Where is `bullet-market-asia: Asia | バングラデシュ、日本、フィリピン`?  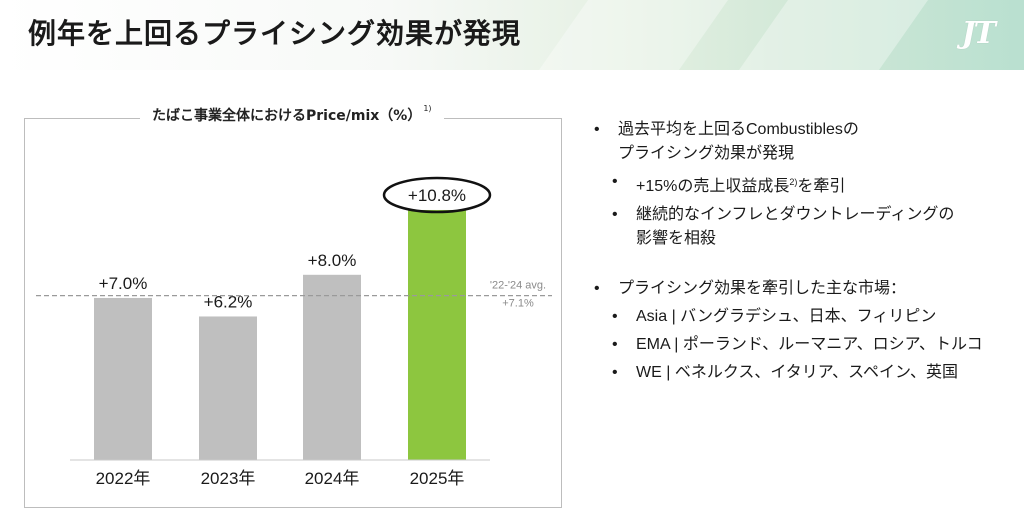
bullet-market-asia: Asia | バングラデシュ、日本、フィリピン is located at coordinates (802, 317).